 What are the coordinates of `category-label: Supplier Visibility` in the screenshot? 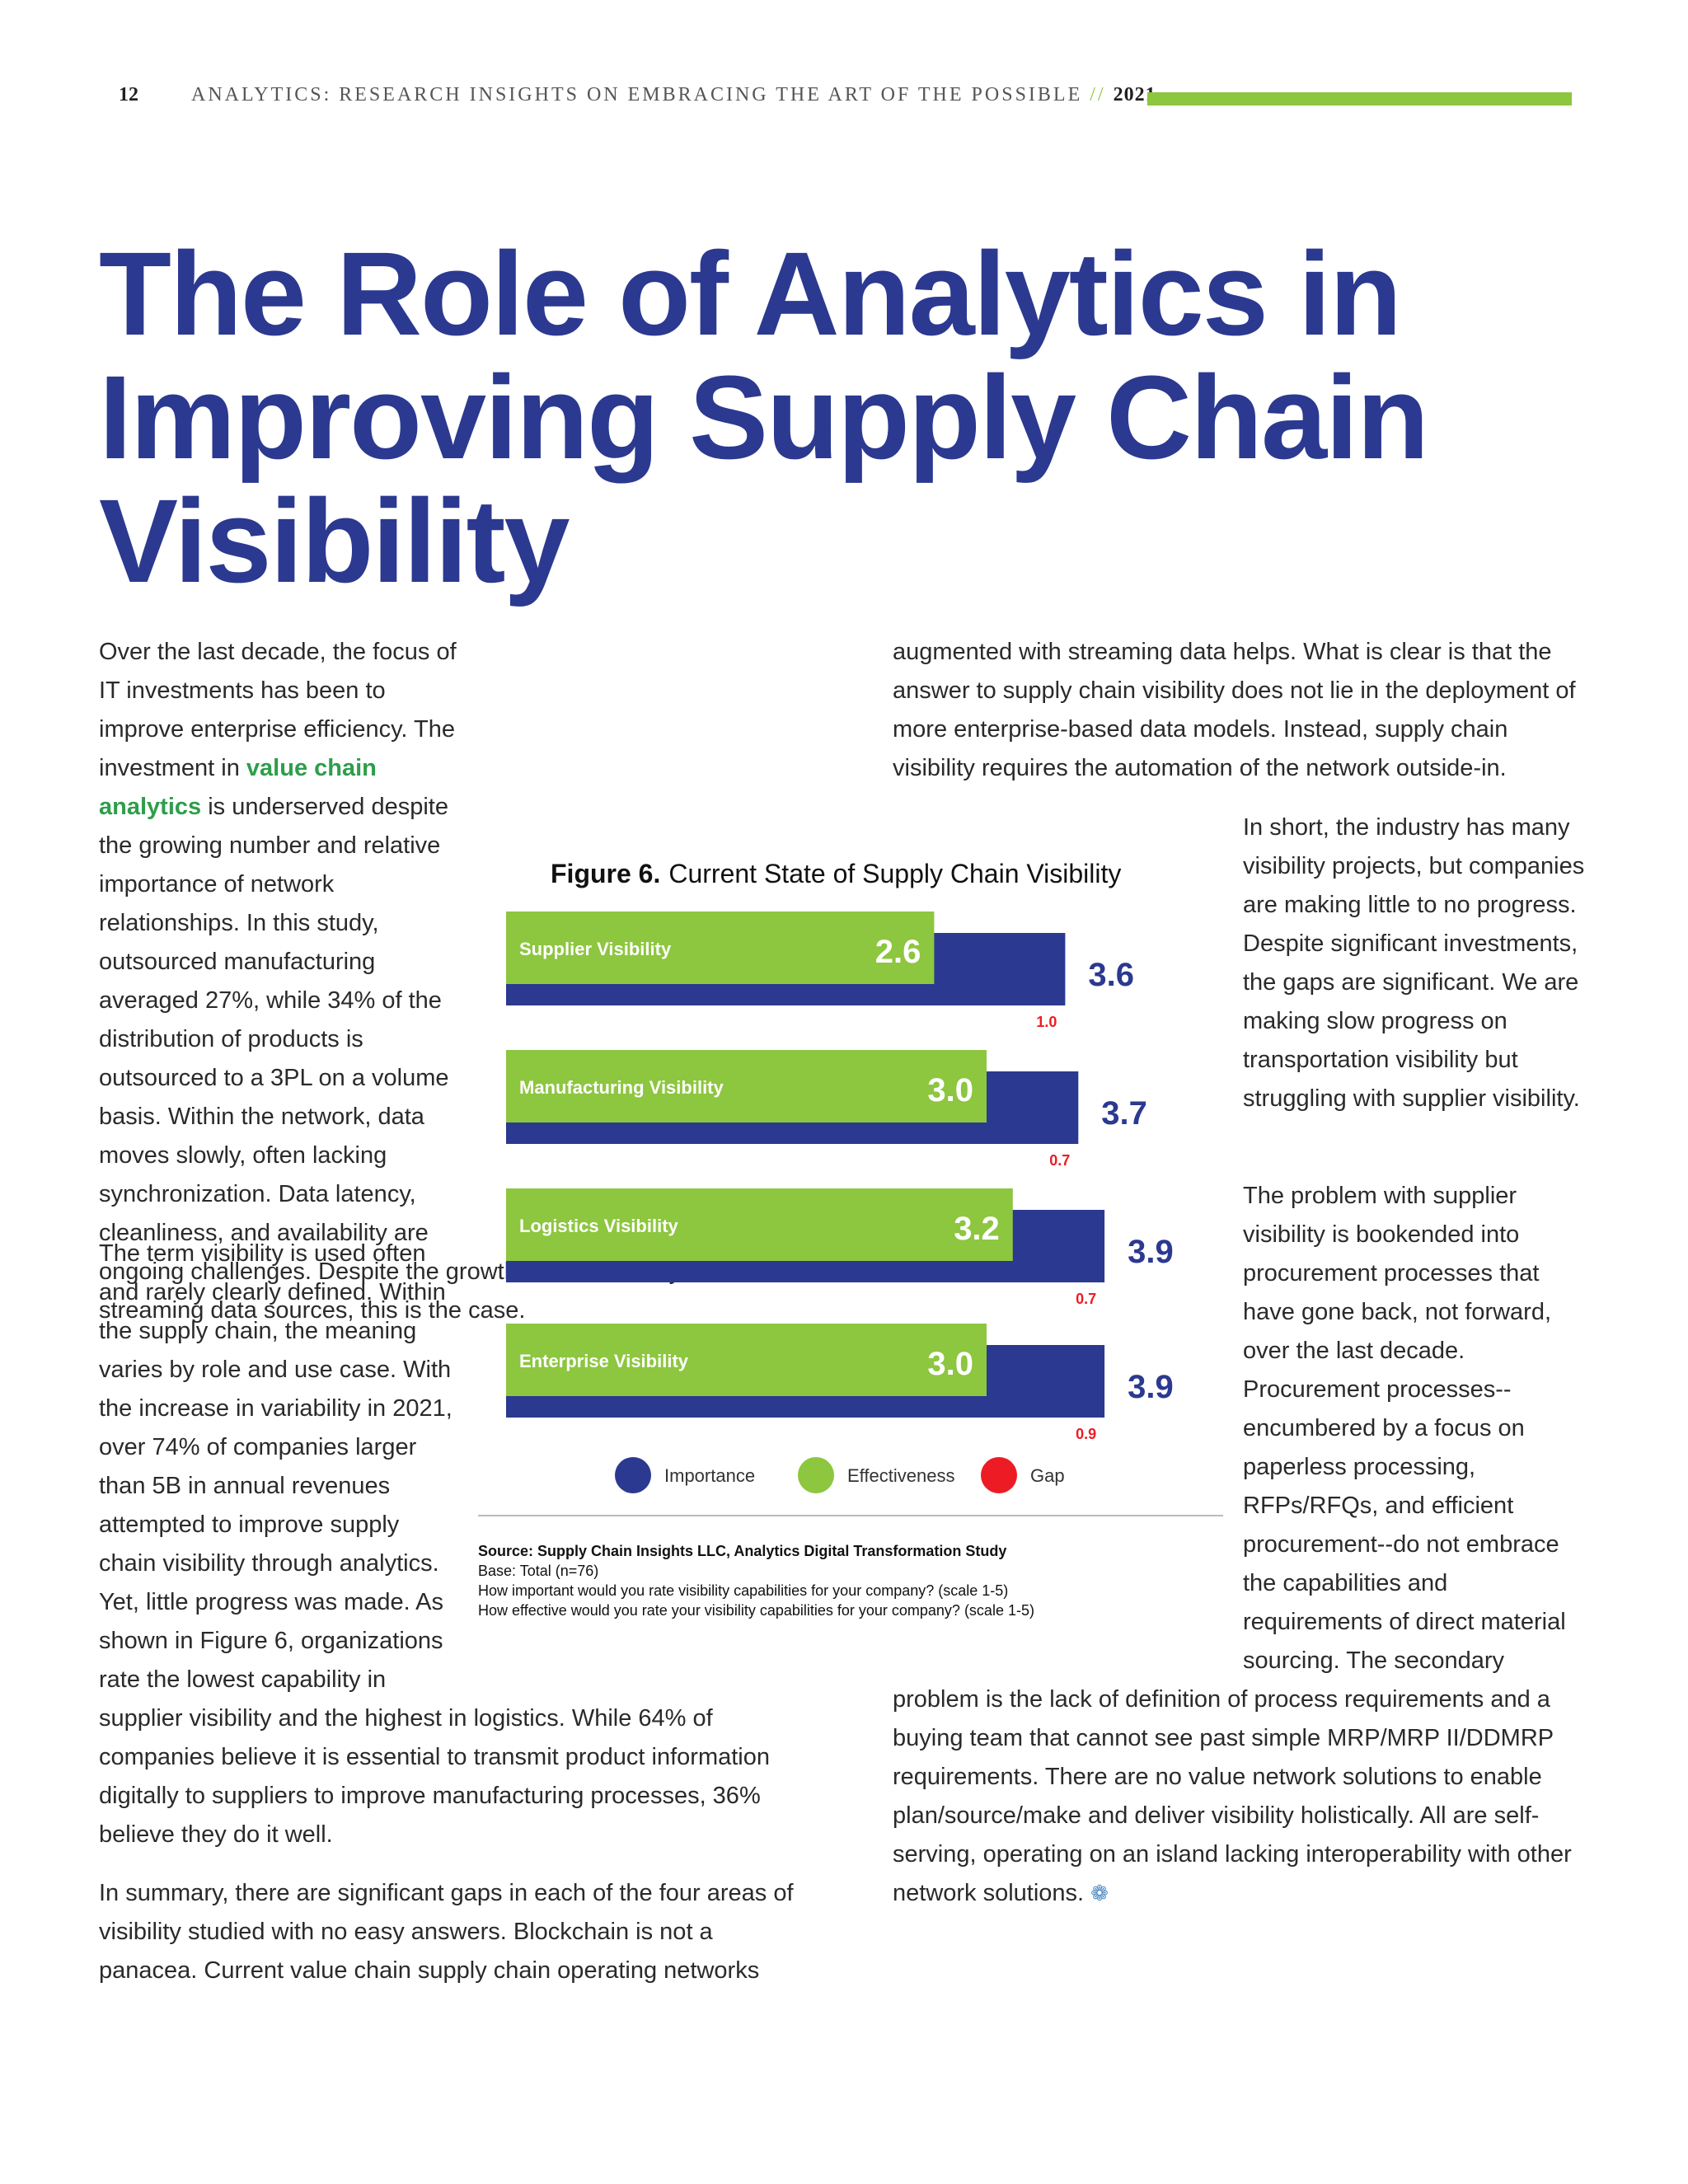 It's located at (595, 949).